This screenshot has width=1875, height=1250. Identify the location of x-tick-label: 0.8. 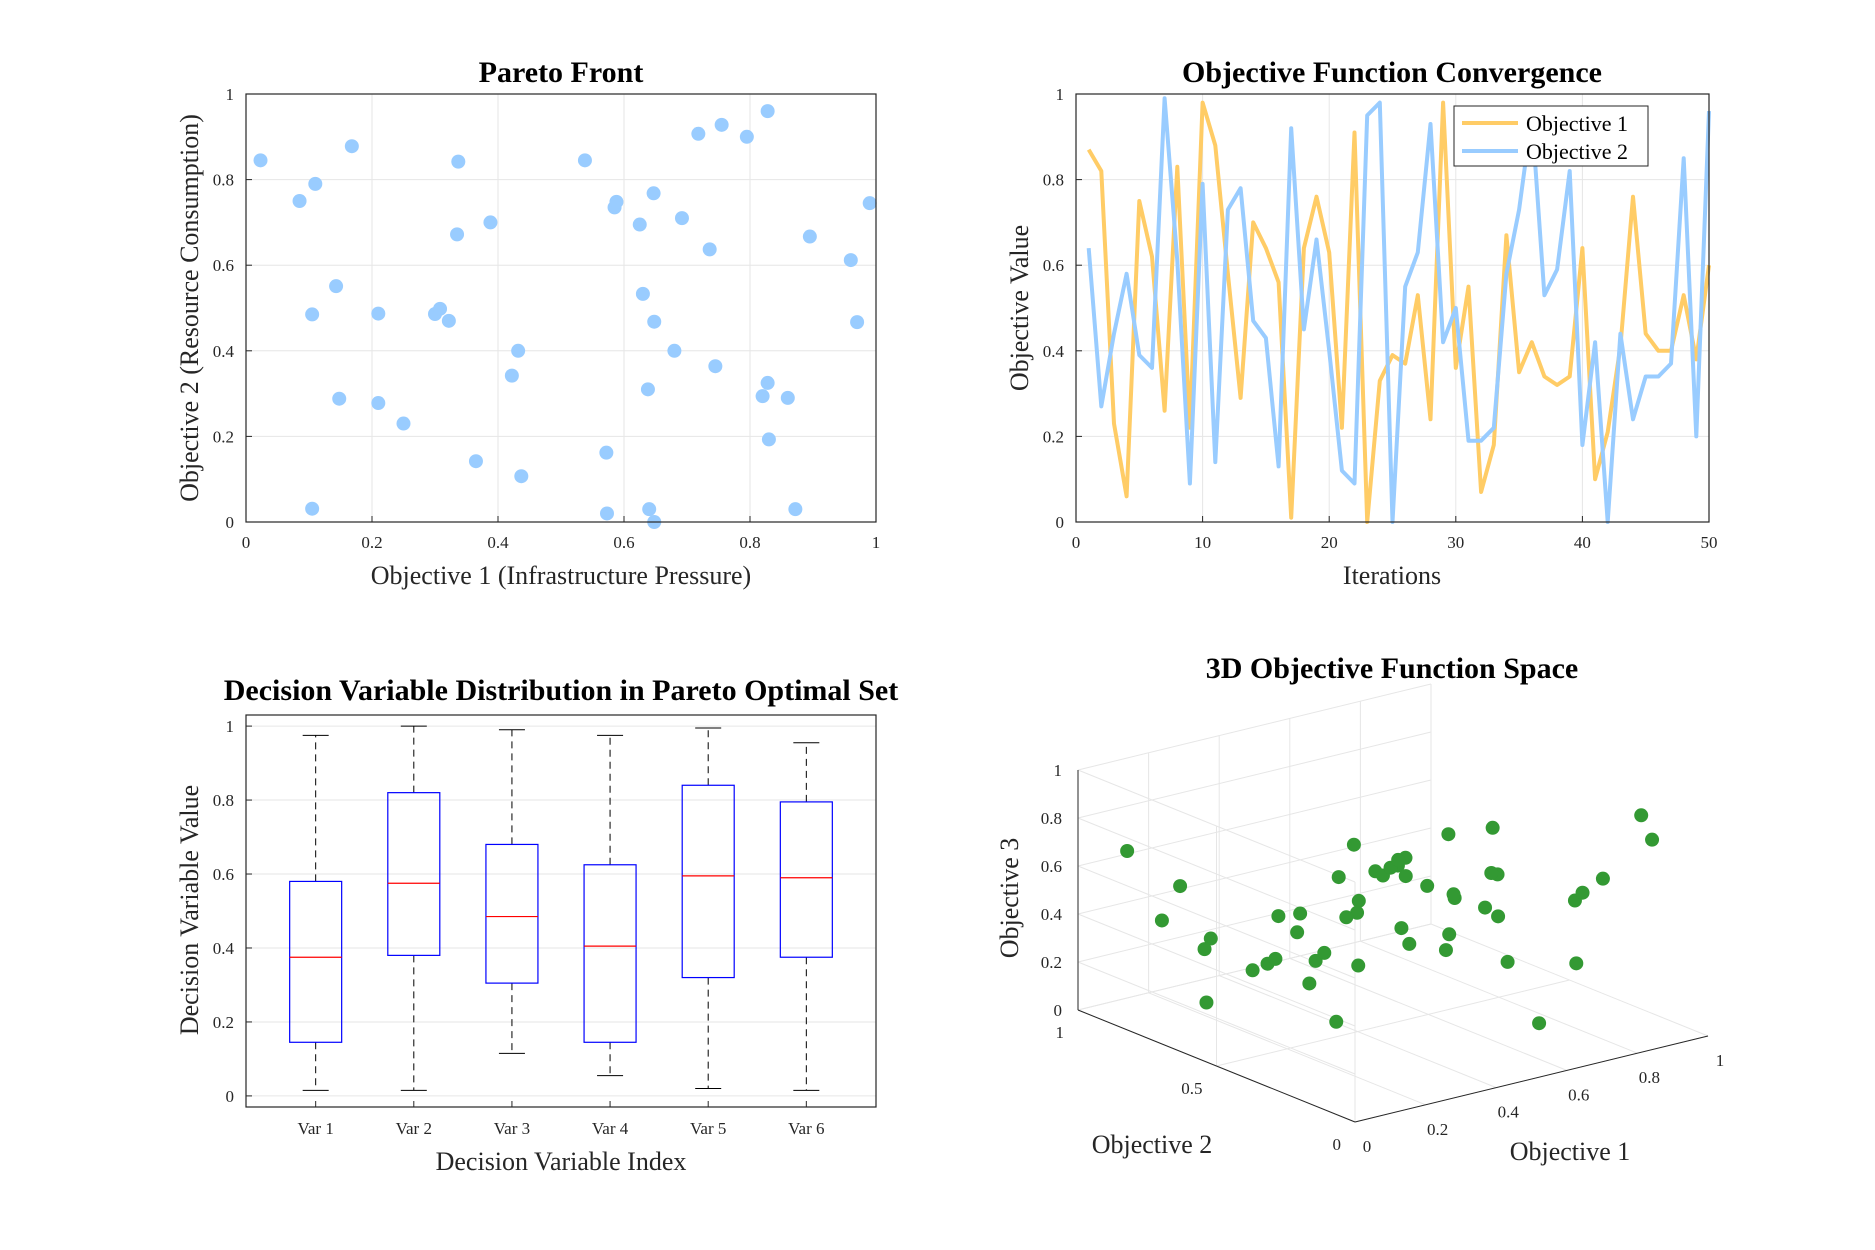
(1649, 1077).